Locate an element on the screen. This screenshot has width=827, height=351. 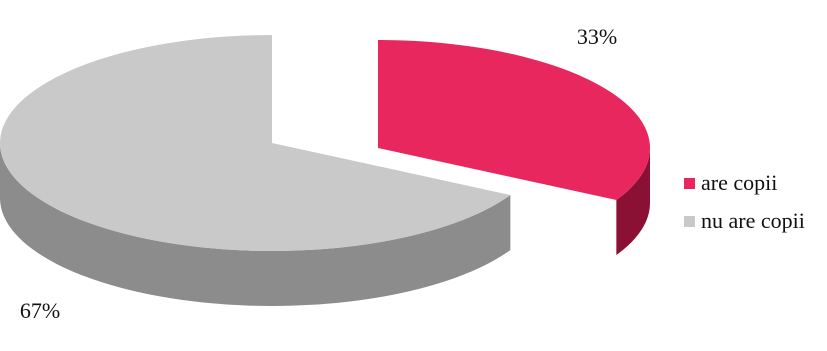
pie-data-label-nu-are-copii: 67% is located at coordinates (40, 310).